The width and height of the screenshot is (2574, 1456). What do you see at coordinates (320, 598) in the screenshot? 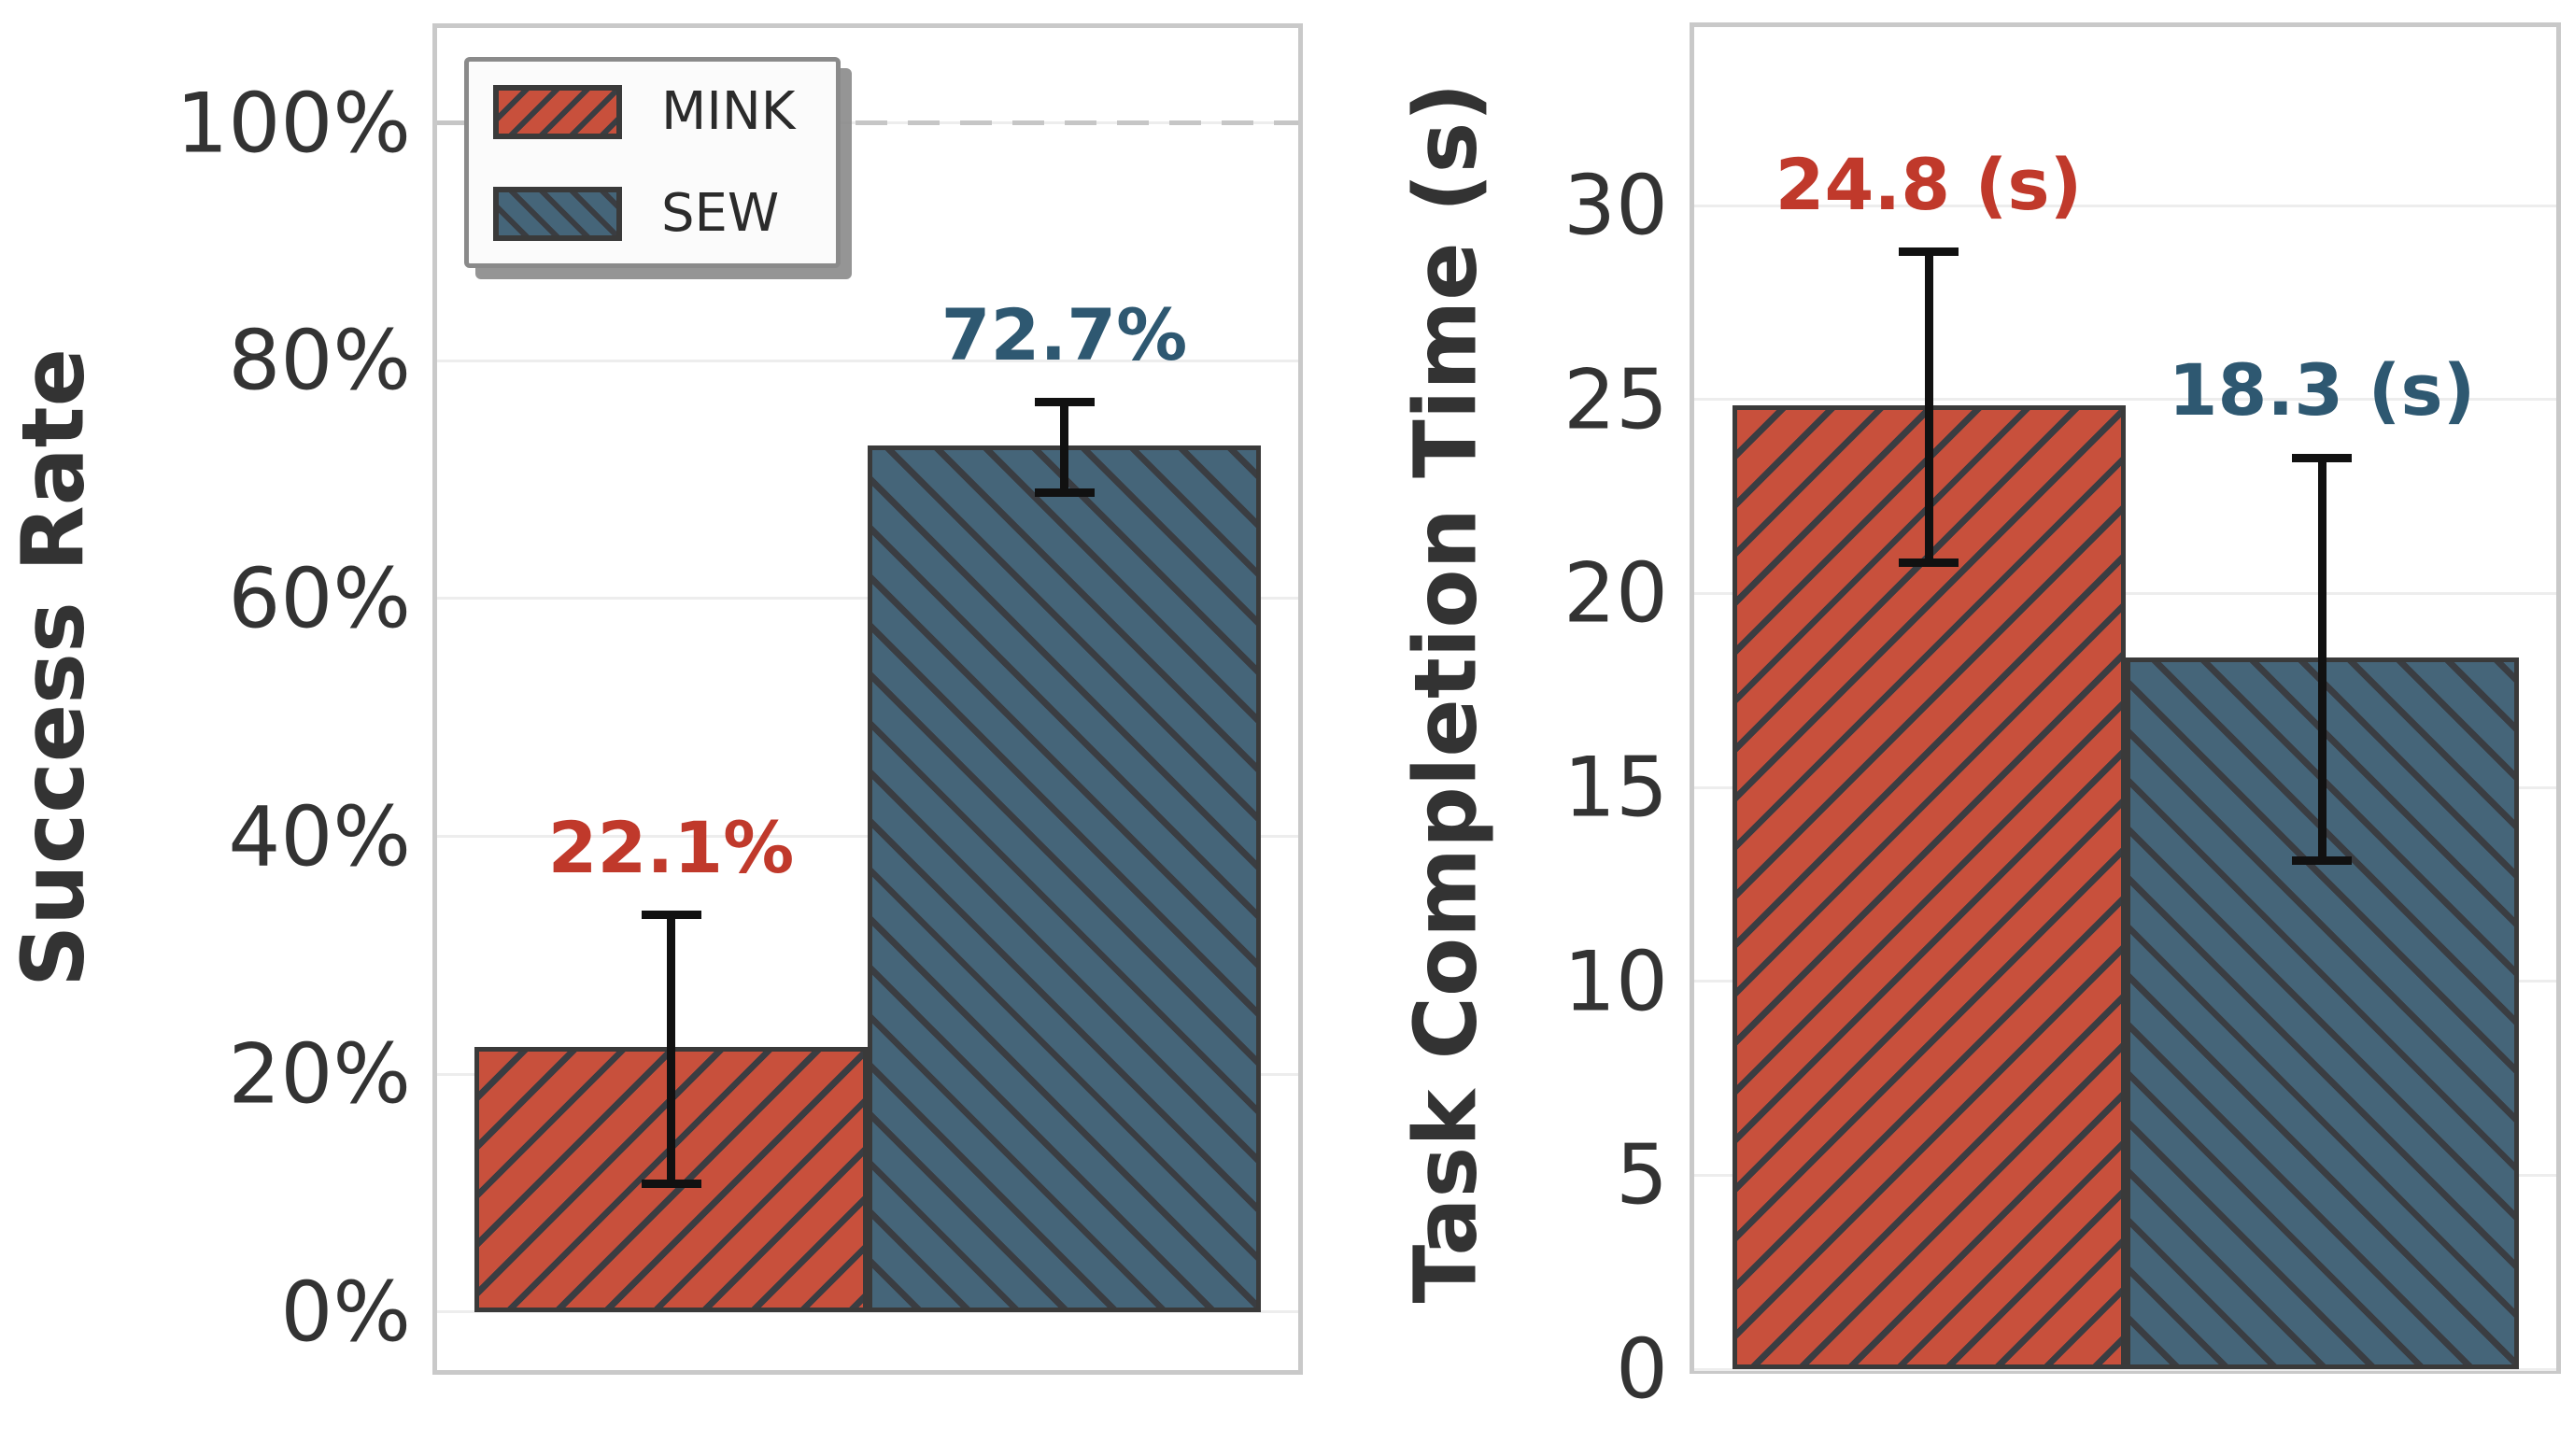
I see `y-tick-label: 60%` at bounding box center [320, 598].